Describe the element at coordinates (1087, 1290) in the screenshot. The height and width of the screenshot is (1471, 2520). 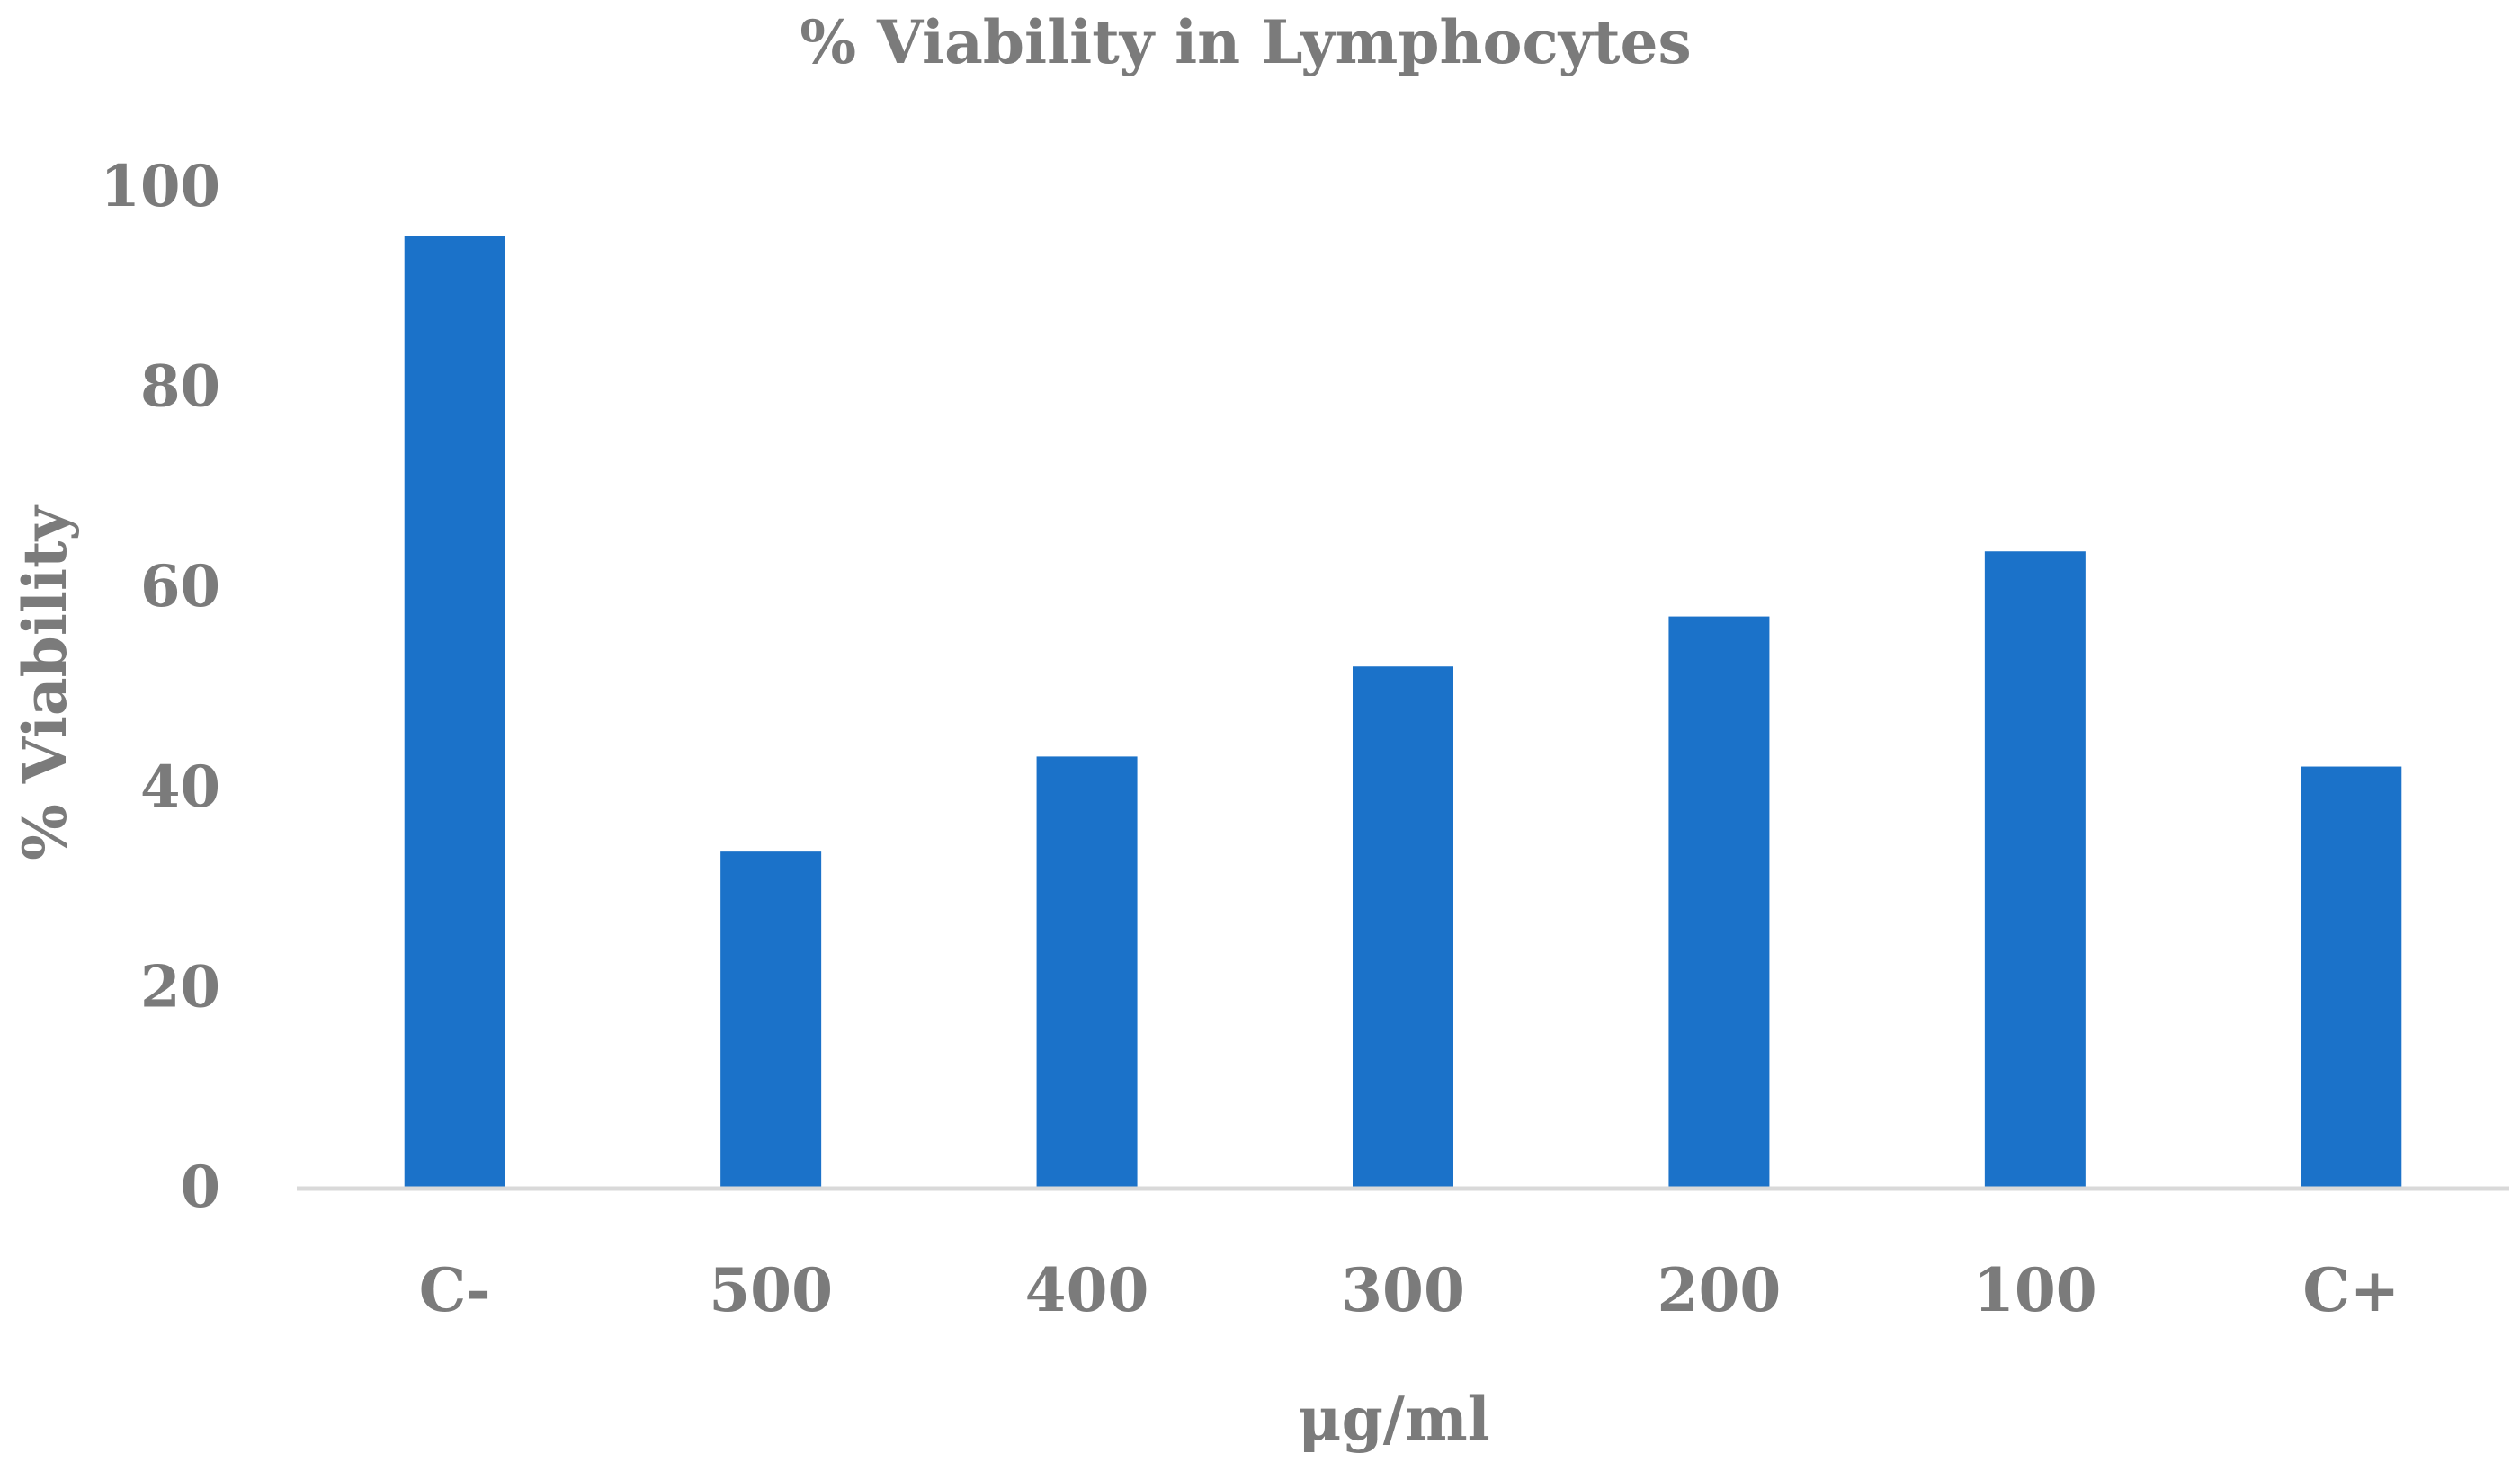
I see `x-tick-label: 400` at that location.